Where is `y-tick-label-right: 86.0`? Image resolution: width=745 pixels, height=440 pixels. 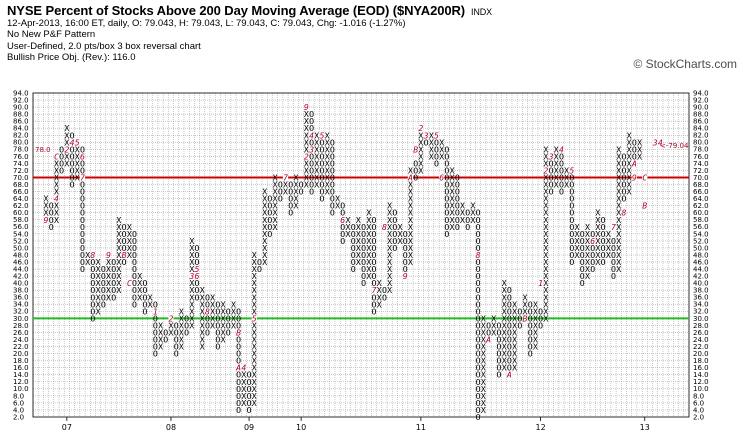 y-tick-label-right: 86.0 is located at coordinates (701, 122).